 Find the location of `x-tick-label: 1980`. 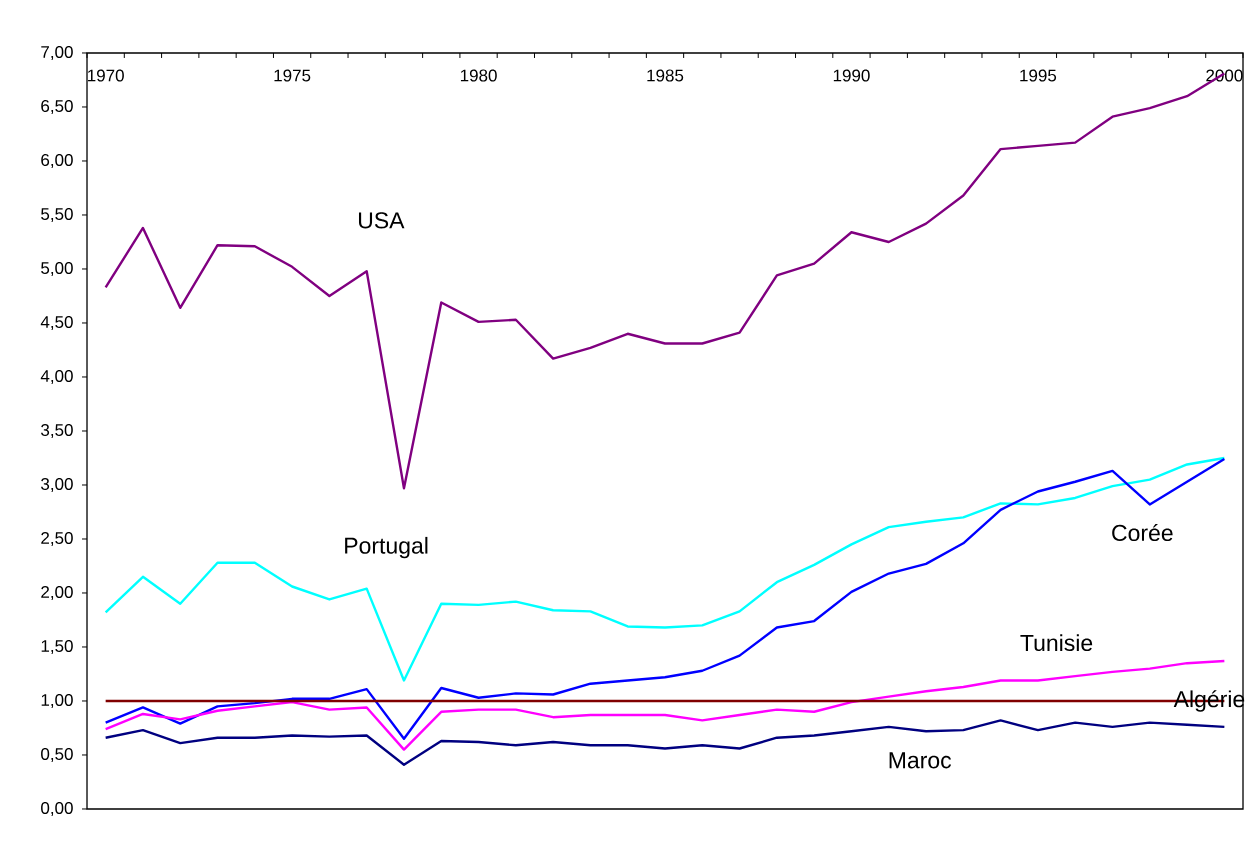

x-tick-label: 1980 is located at coordinates (478, 75).